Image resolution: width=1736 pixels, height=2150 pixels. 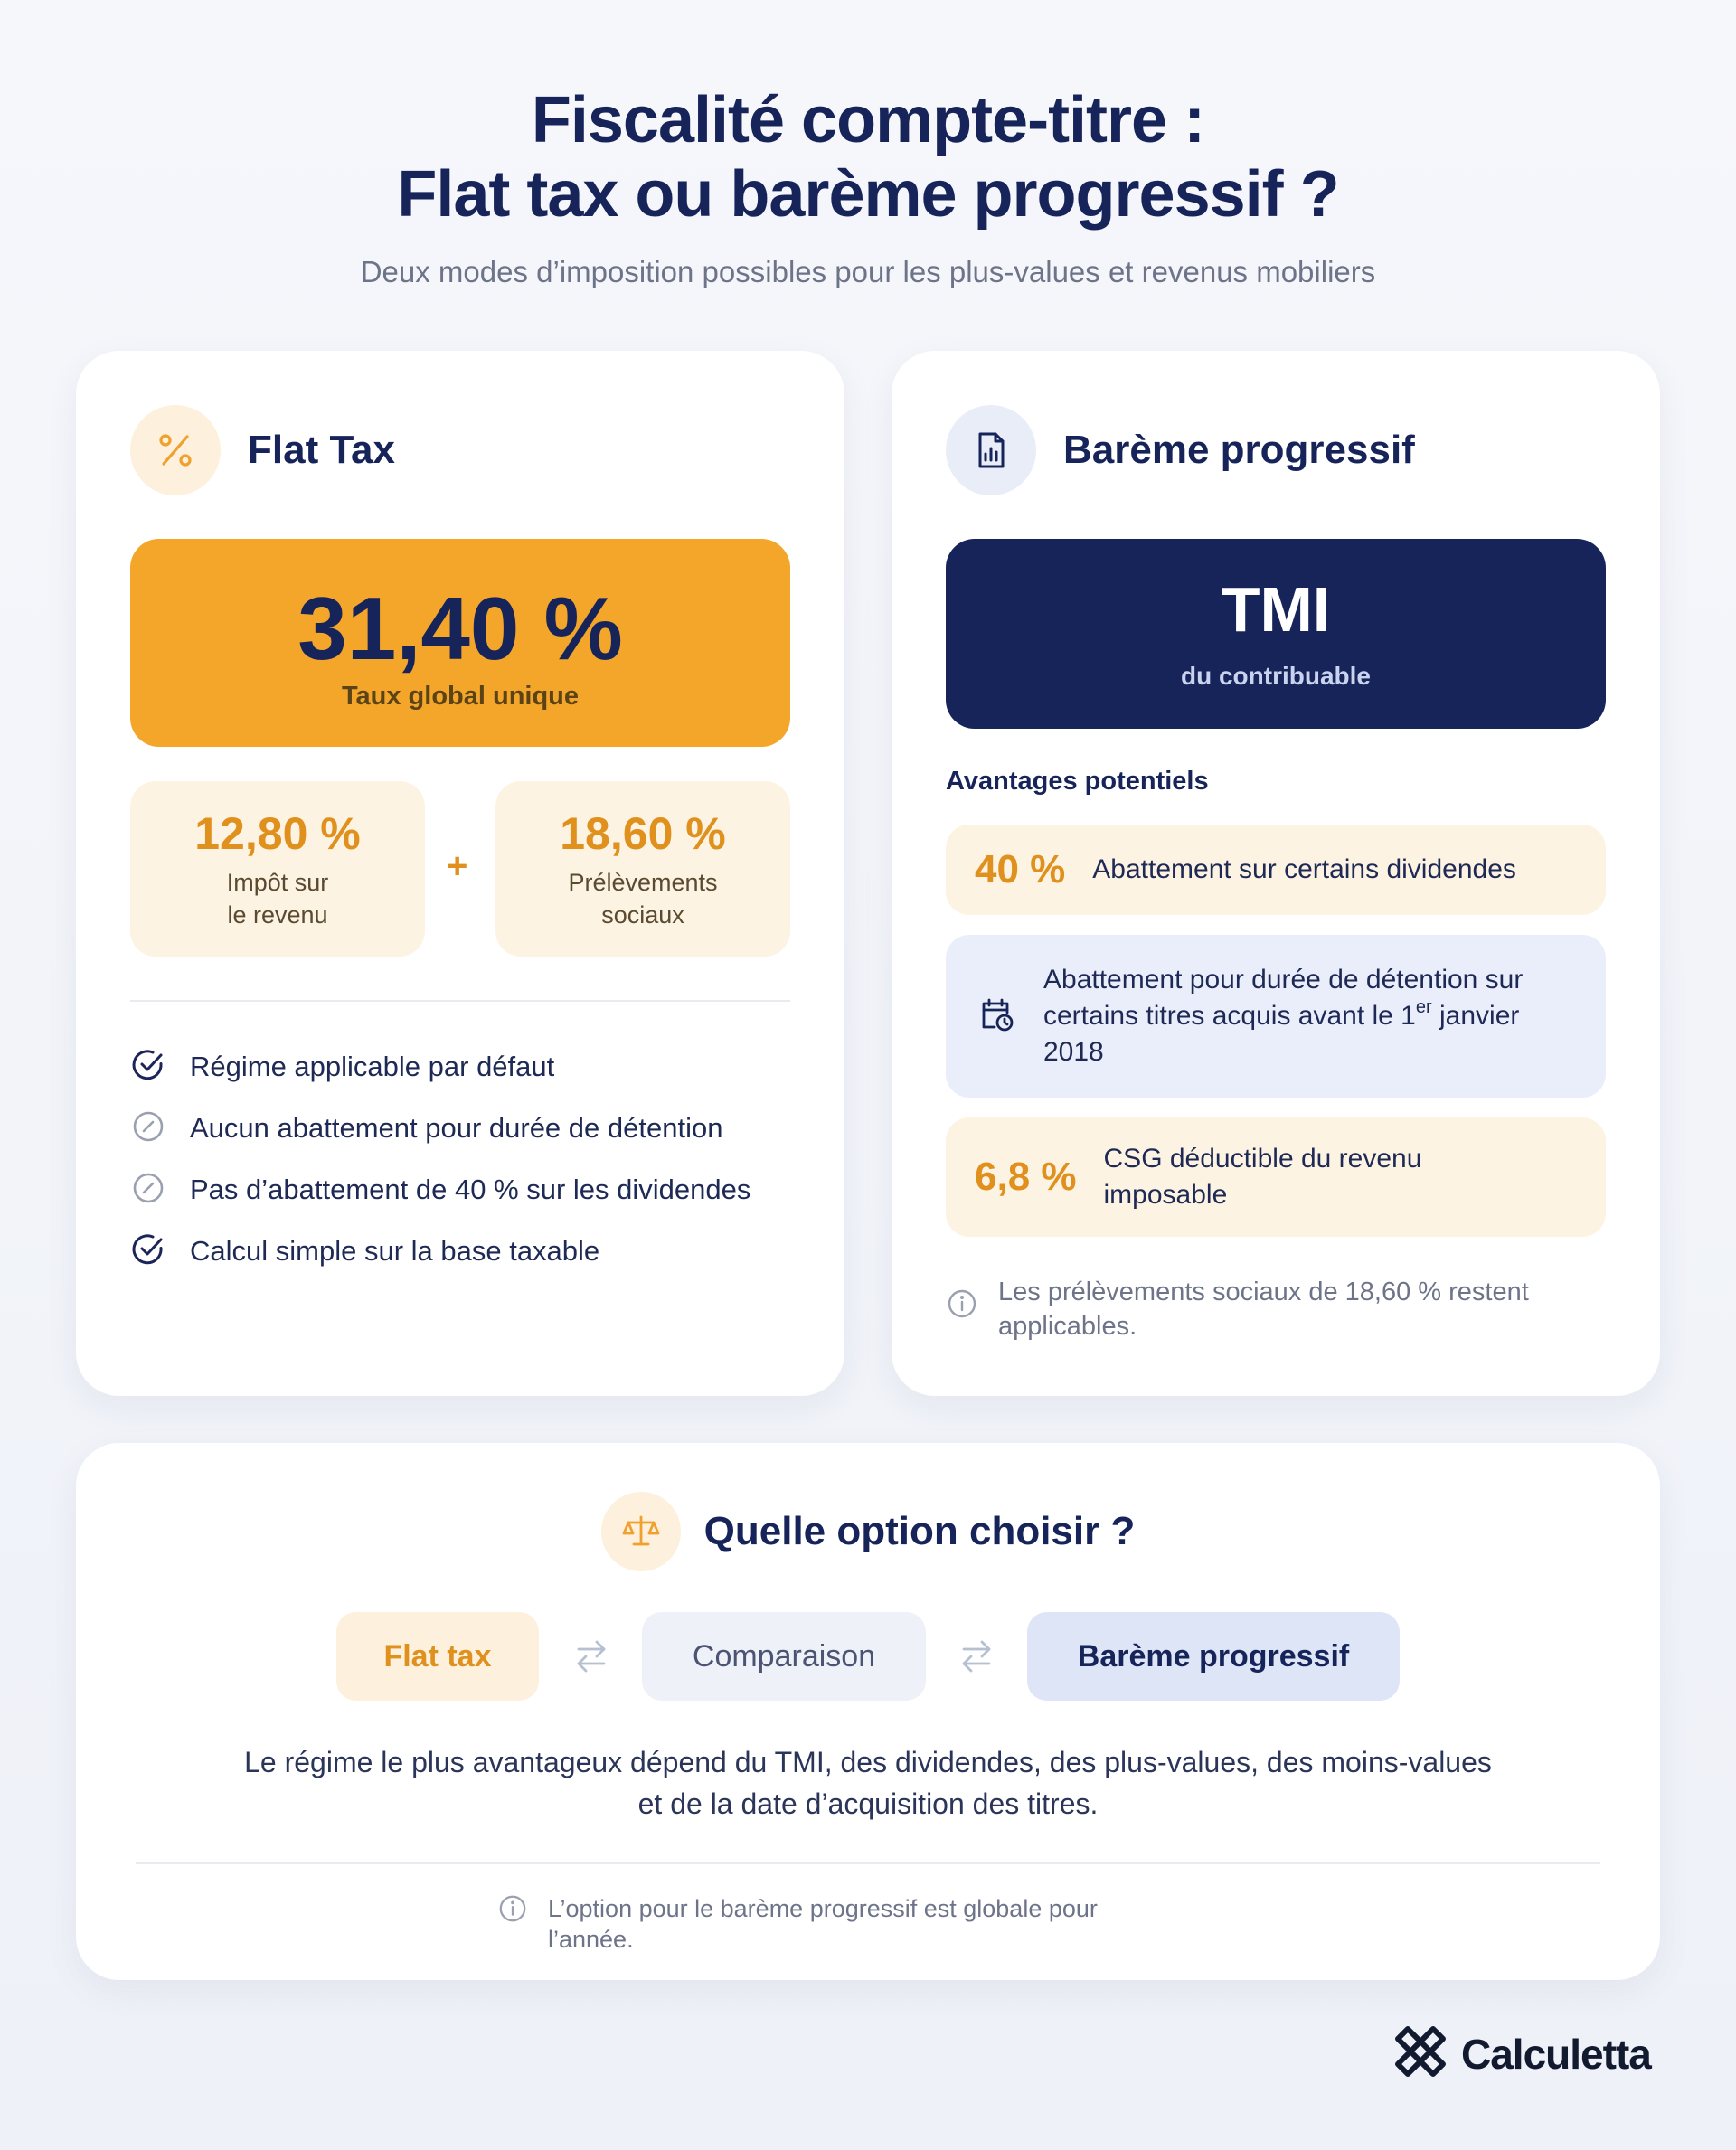 What do you see at coordinates (460, 628) in the screenshot?
I see `global-rate-value: 31,40 %` at bounding box center [460, 628].